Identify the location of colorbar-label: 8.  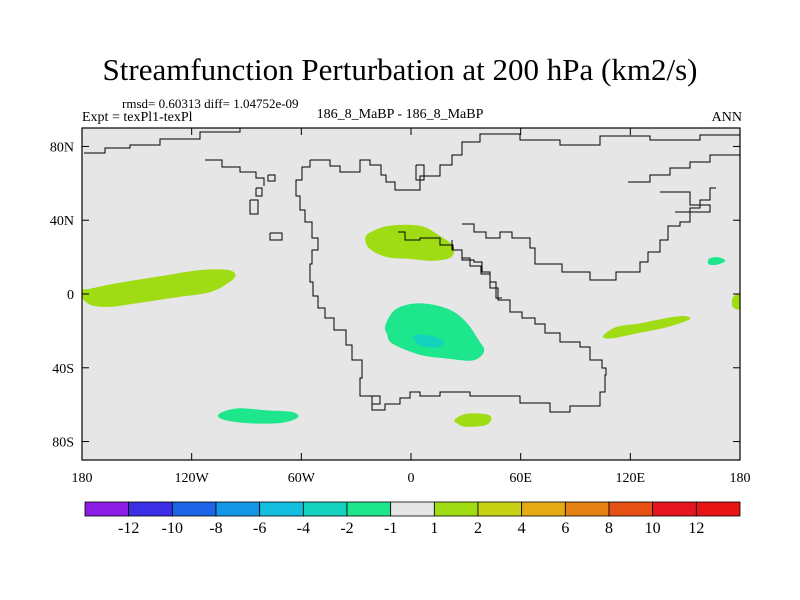
(609, 528).